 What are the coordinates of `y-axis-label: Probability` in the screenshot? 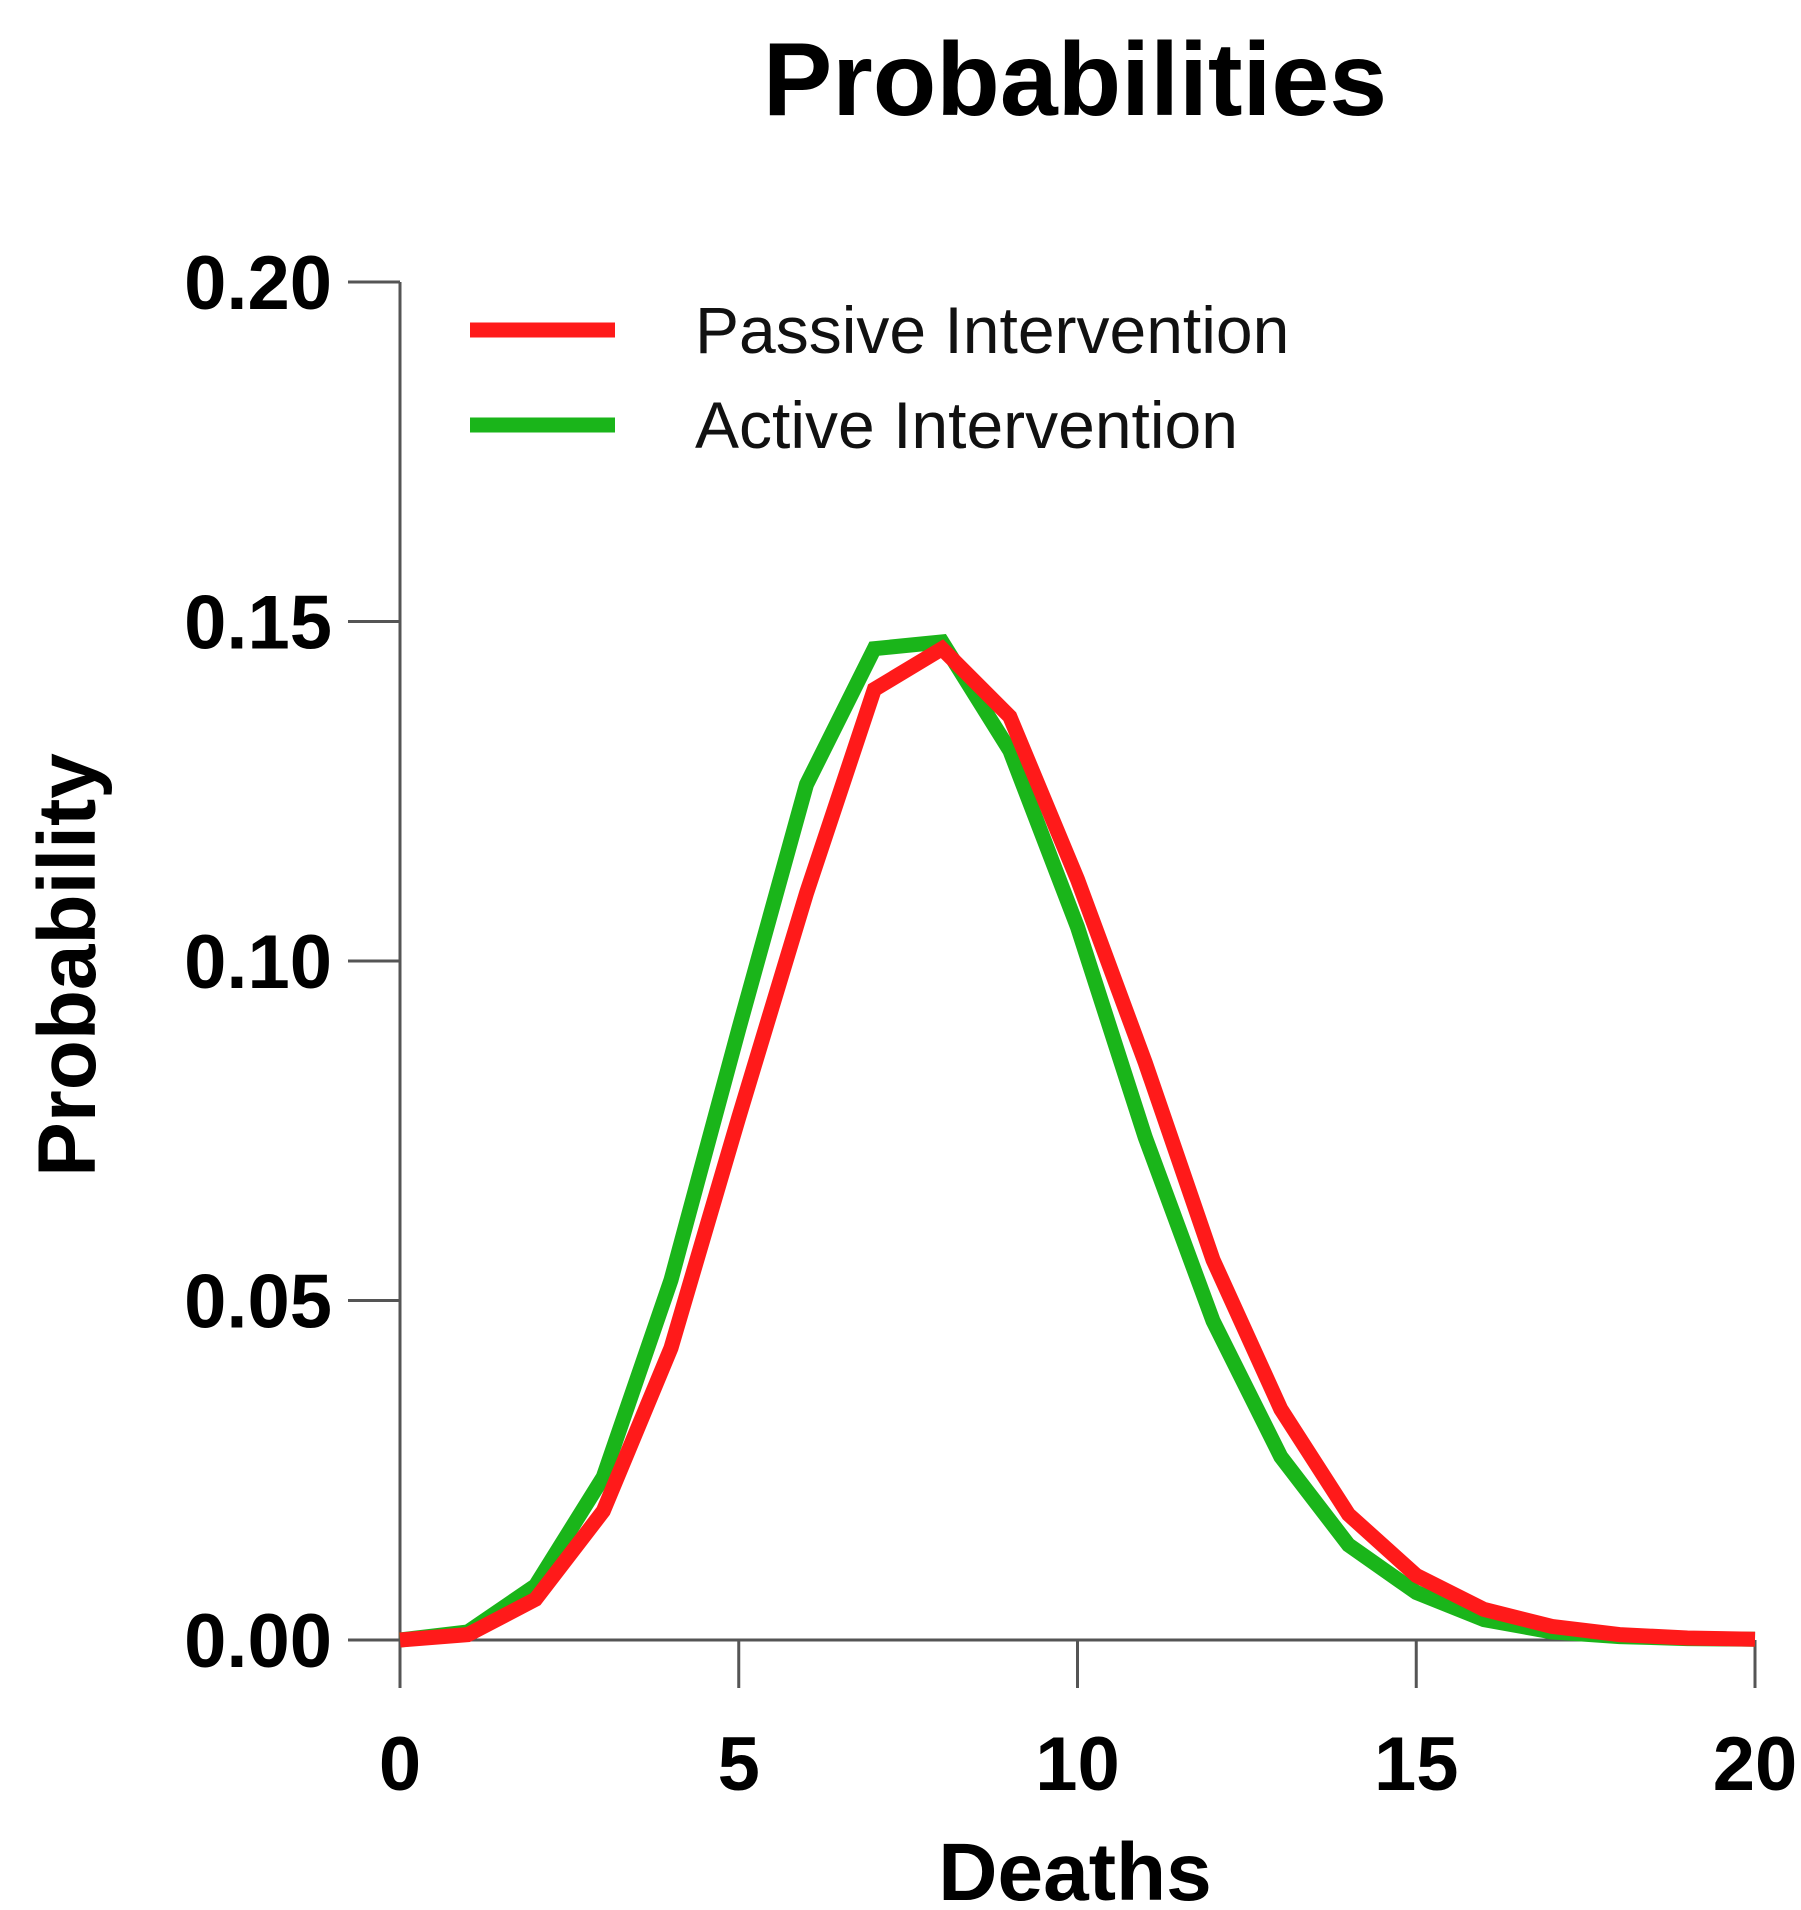 It's located at (67, 965).